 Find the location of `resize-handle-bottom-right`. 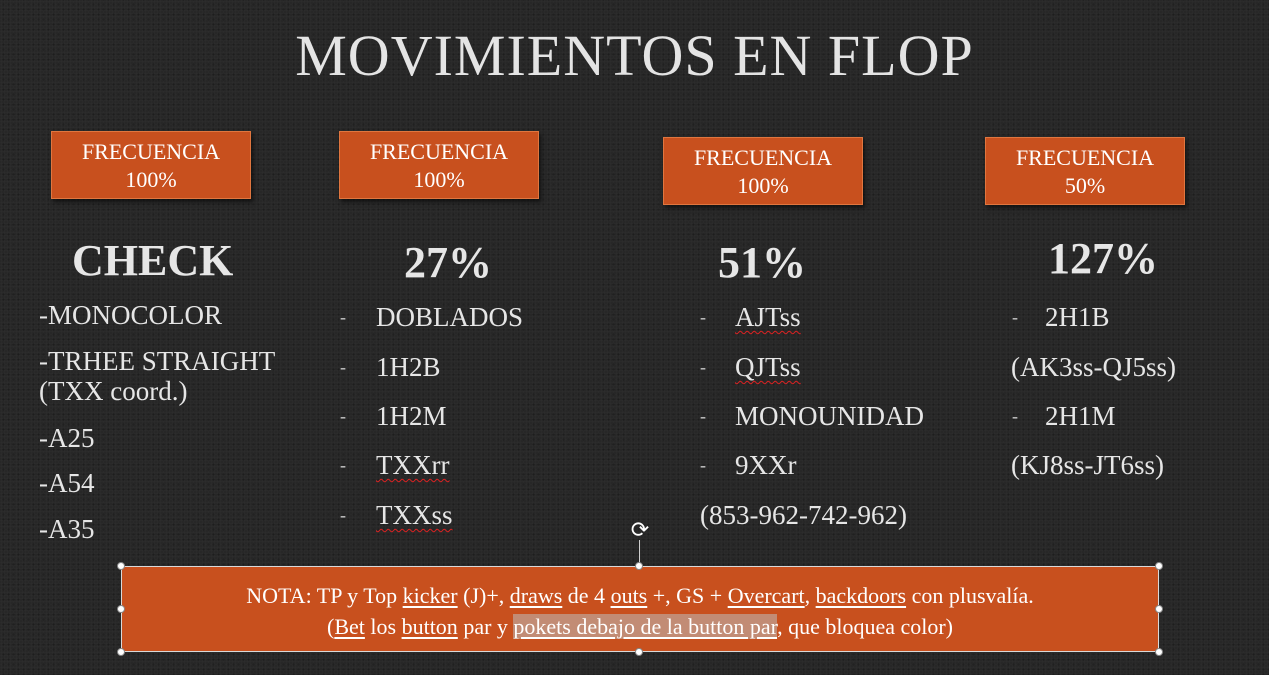

resize-handle-bottom-right is located at coordinates (1159, 652).